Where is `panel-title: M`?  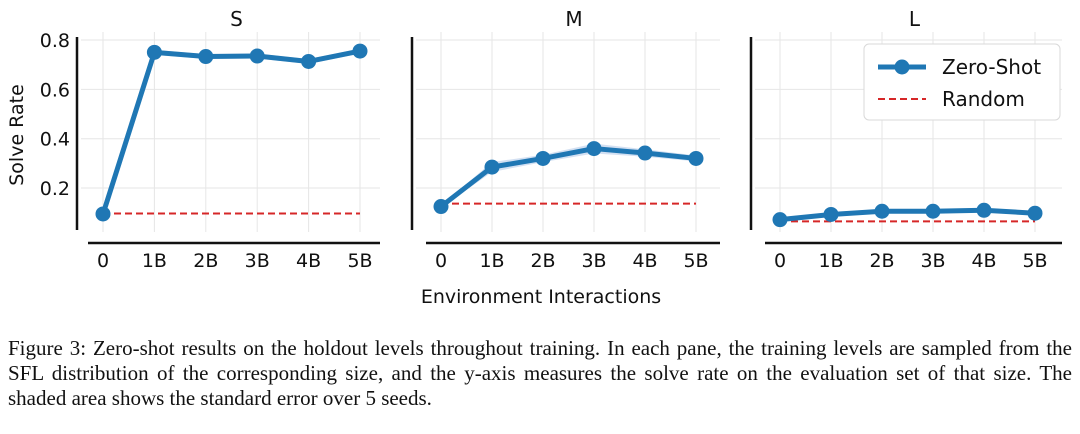 panel-title: M is located at coordinates (573, 19).